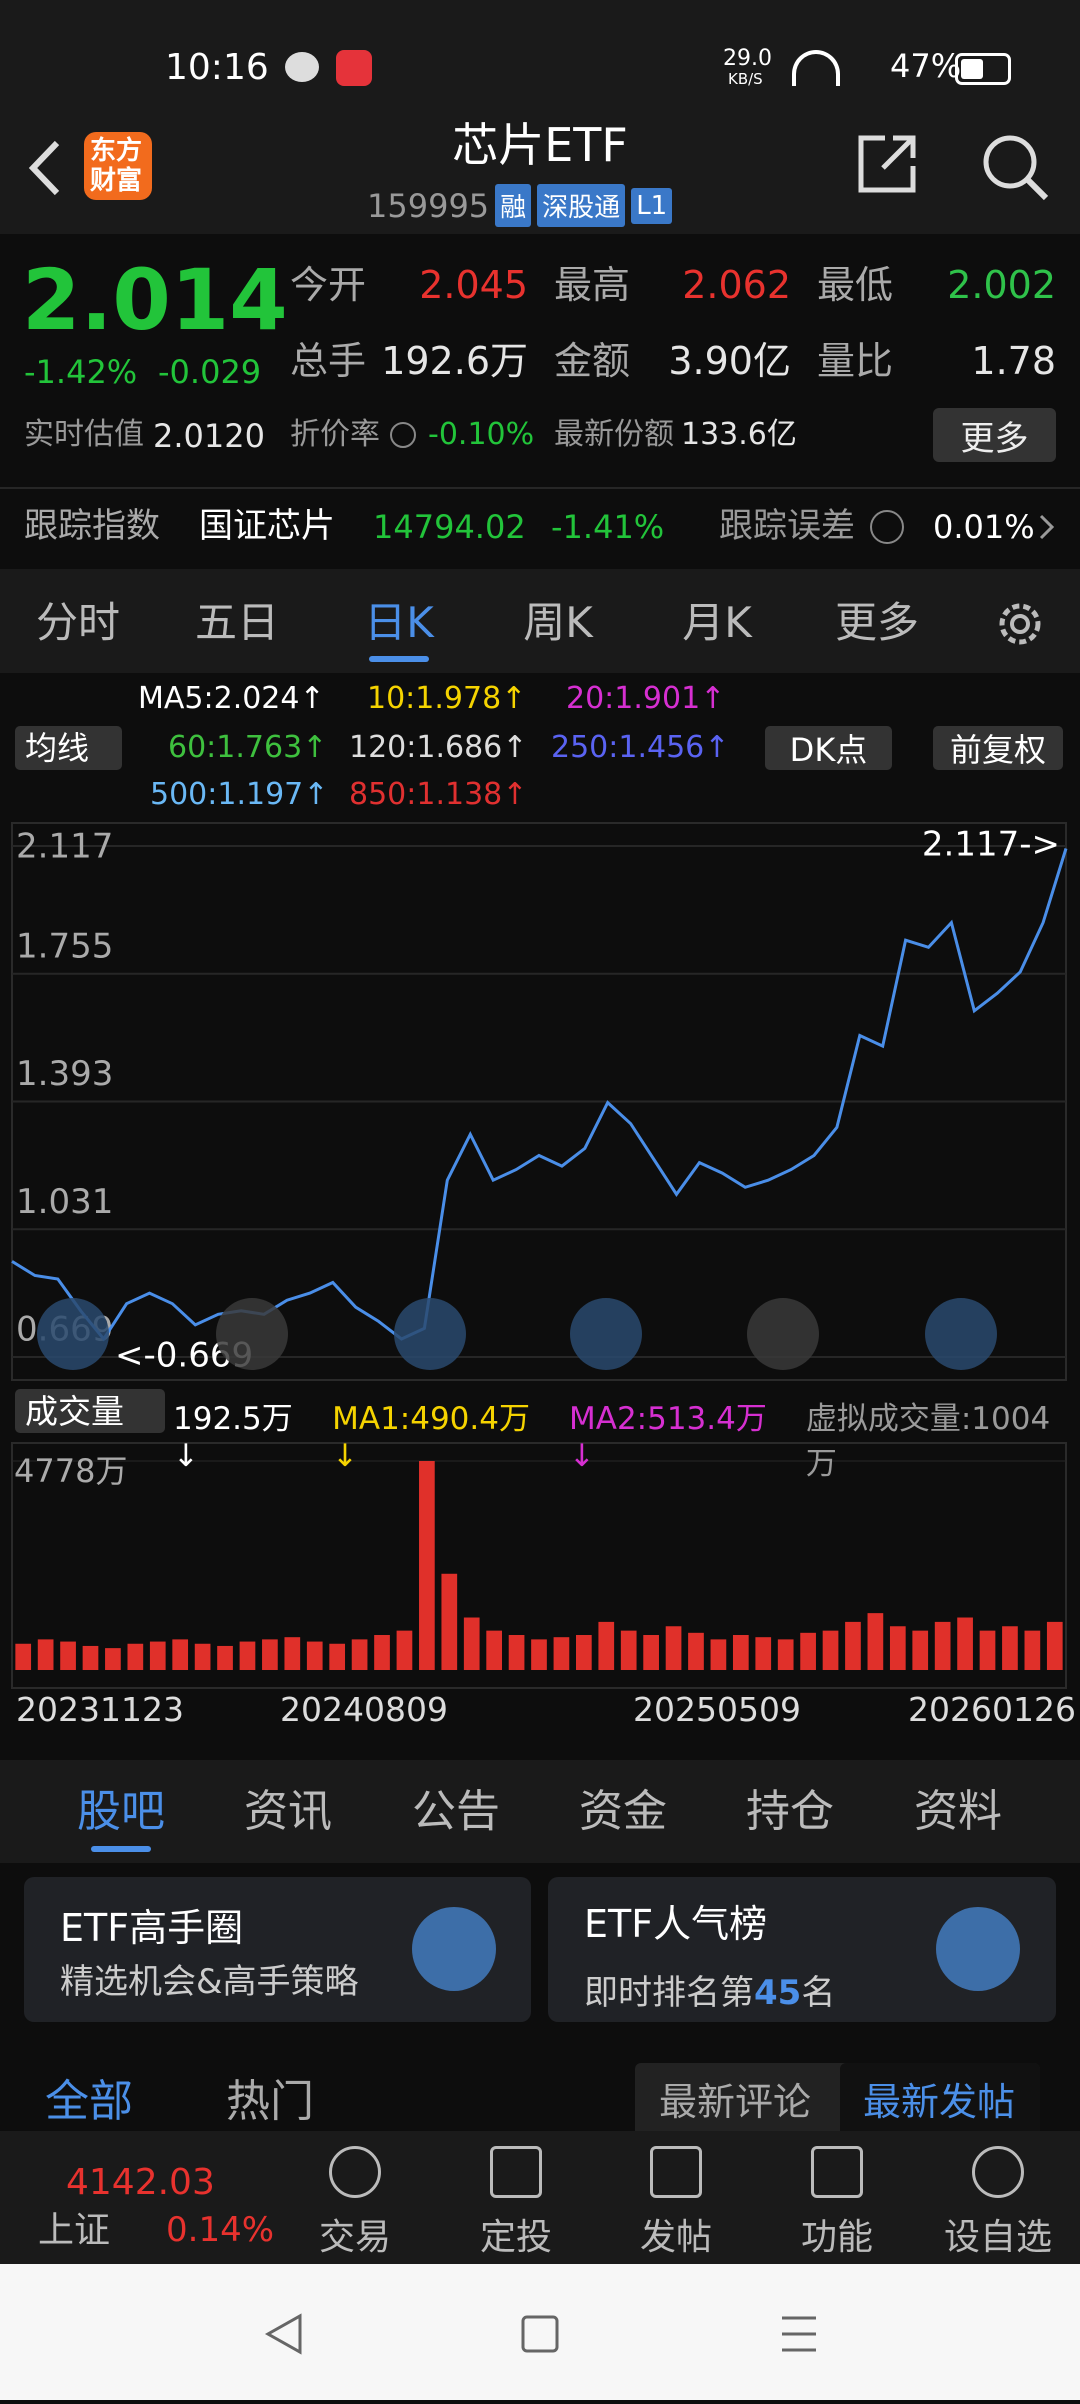  Describe the element at coordinates (802, 1949) in the screenshot. I see `card: ETF人气榜 即时排名第45名` at that location.